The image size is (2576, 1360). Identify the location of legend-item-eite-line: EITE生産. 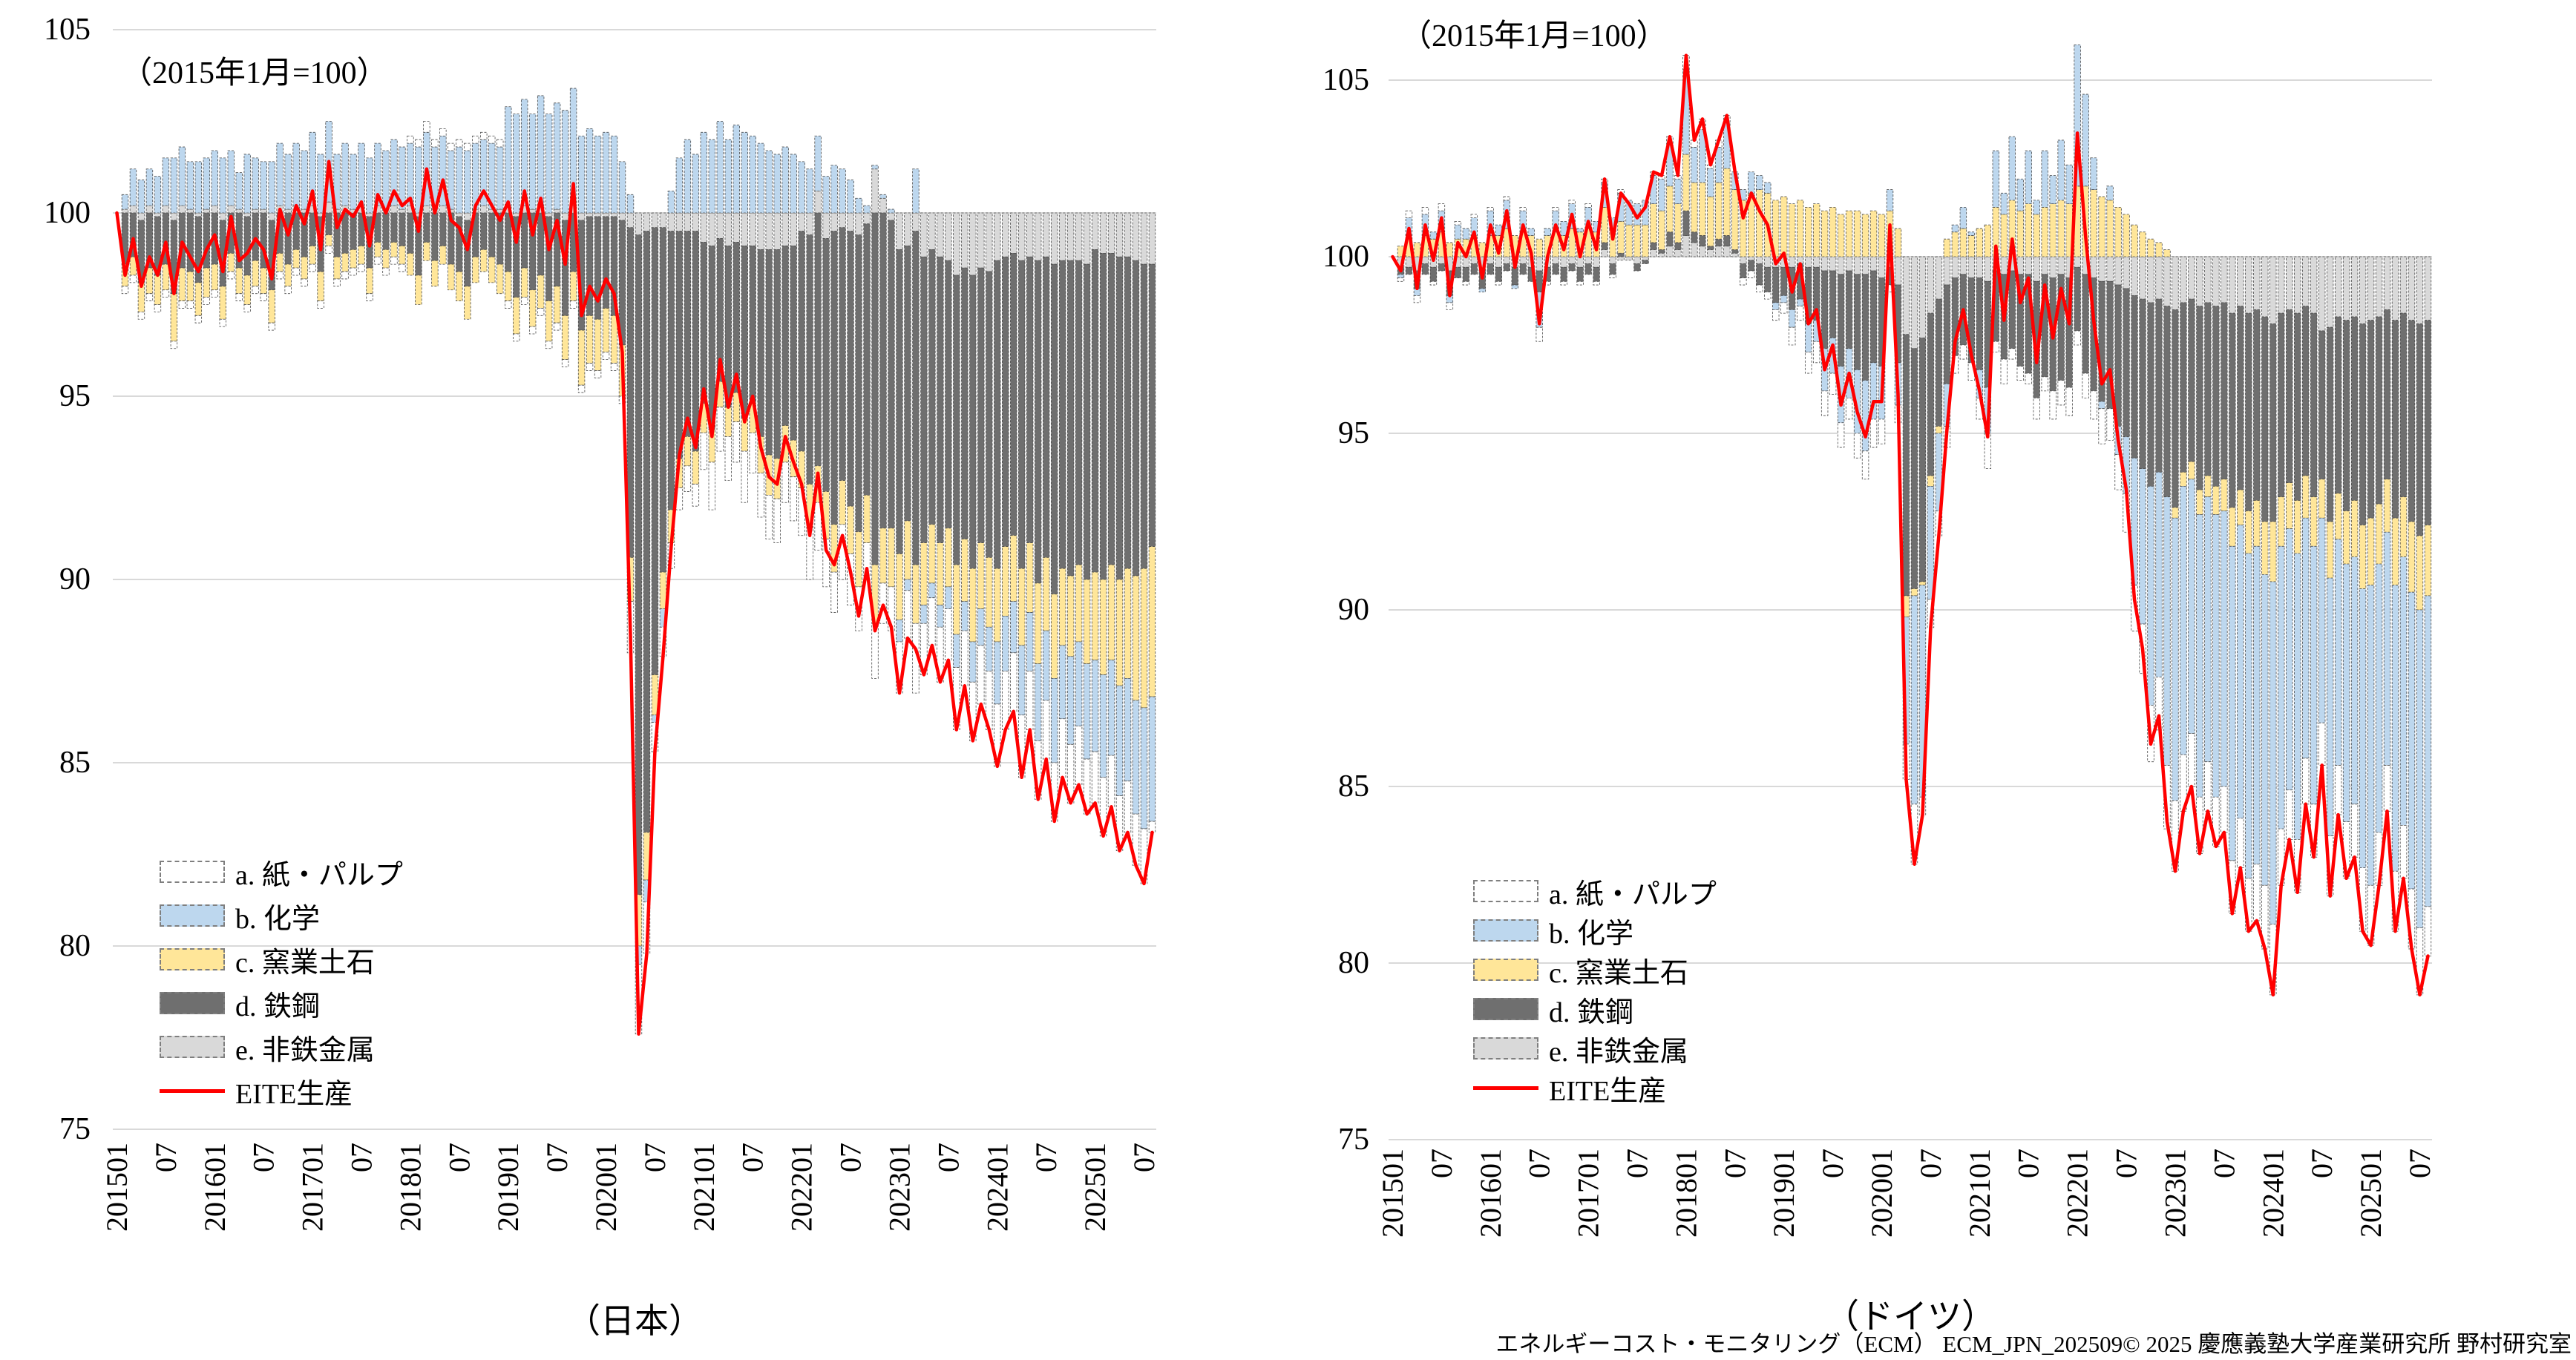
(1595, 1092).